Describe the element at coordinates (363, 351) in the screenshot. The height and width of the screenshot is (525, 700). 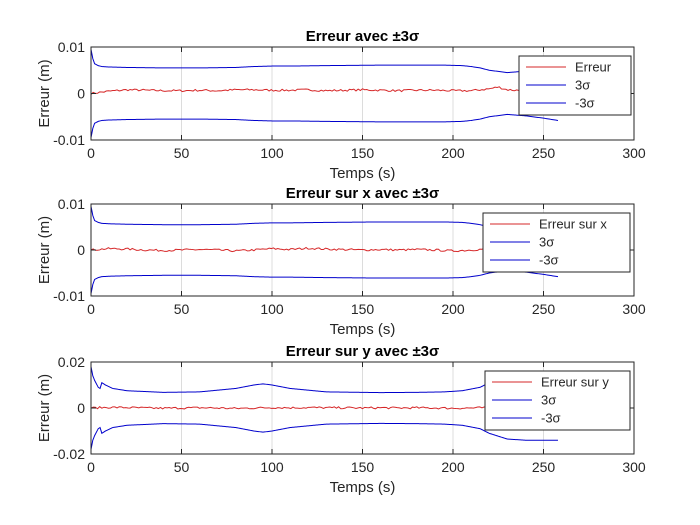
I see `chart-title: Erreur sur y avec ±3σ` at that location.